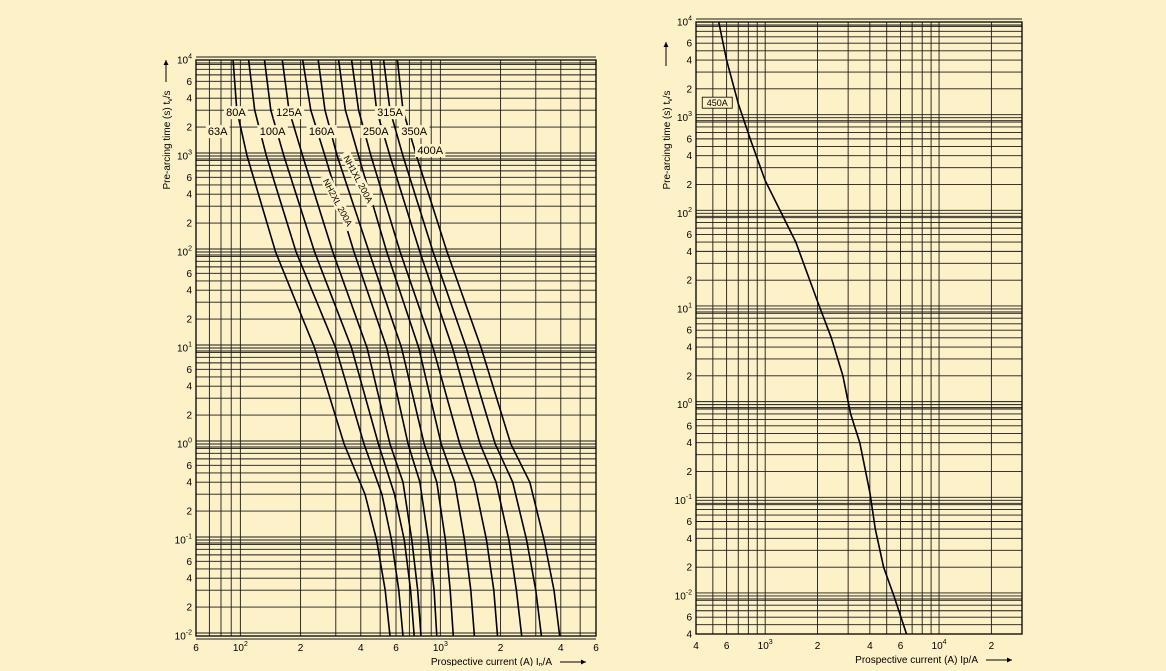 This screenshot has width=1166, height=671. What do you see at coordinates (683, 500) in the screenshot?
I see `right-y-tick-label: 10⁻¹` at bounding box center [683, 500].